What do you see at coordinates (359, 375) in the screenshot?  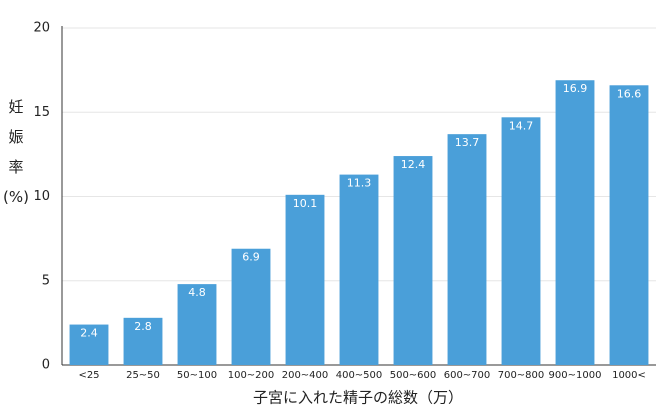 I see `x-tick-label: 400~500` at bounding box center [359, 375].